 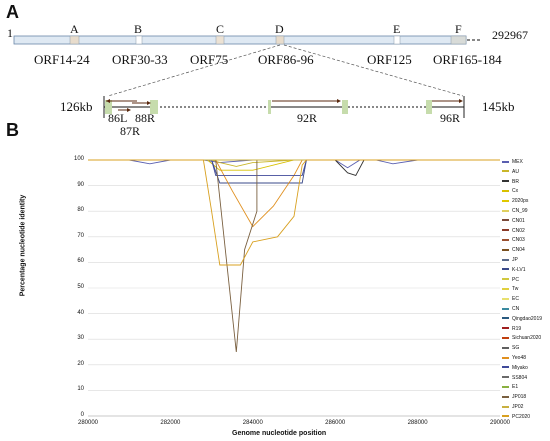 What do you see at coordinates (80, 338) in the screenshot?
I see `y-tick-label: 30` at bounding box center [80, 338].